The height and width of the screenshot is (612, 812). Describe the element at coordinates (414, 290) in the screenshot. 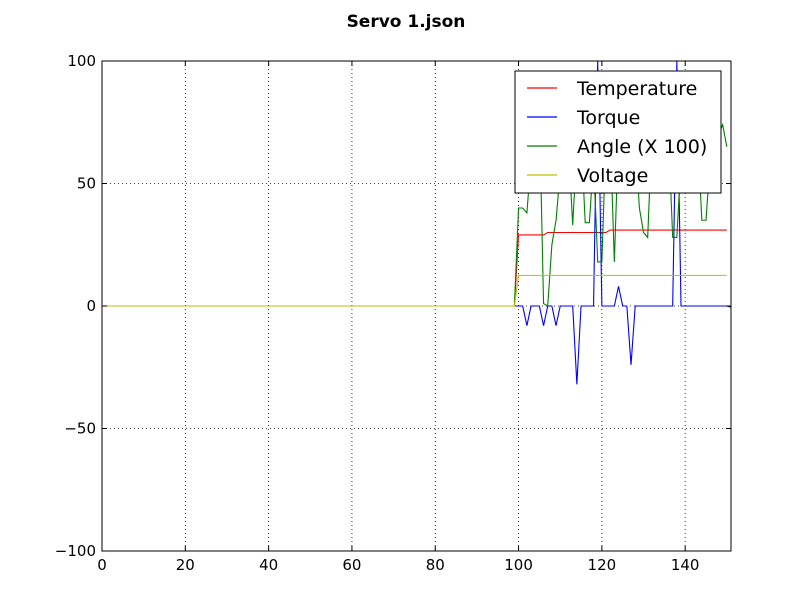

I see `series-line-voltage` at that location.